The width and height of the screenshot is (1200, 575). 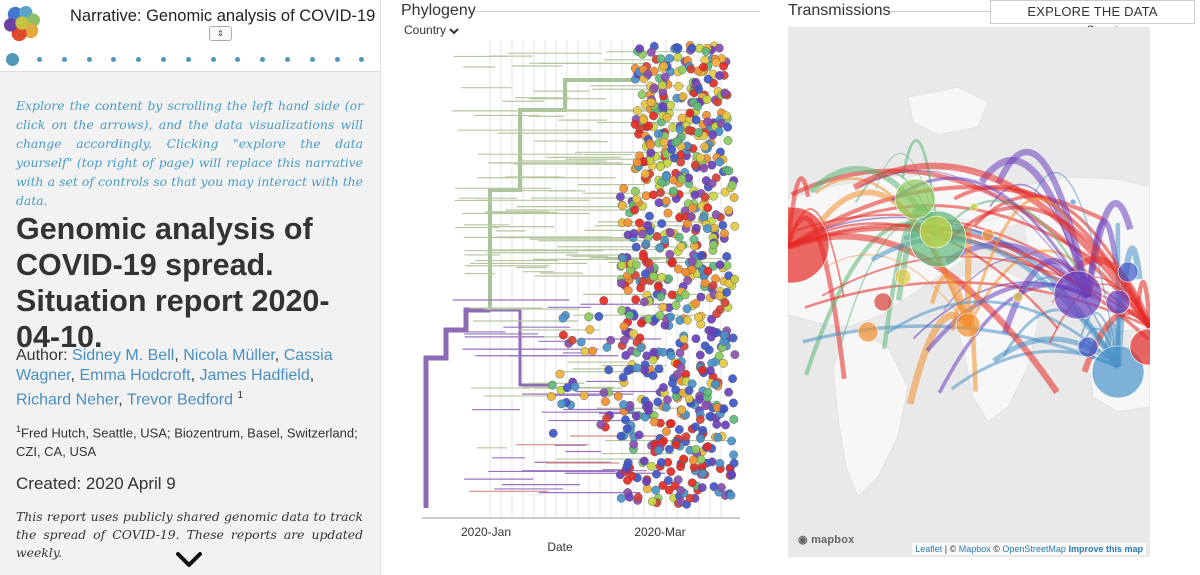 I want to click on explore-data-yourself-button: EXPLORE THE DATA YOURSELF, so click(x=1092, y=20).